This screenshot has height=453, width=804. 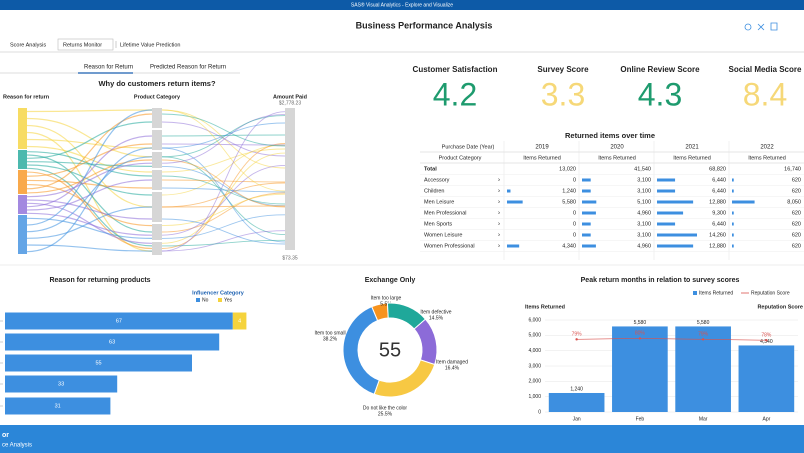 I want to click on bar-label: 63, so click(x=112, y=342).